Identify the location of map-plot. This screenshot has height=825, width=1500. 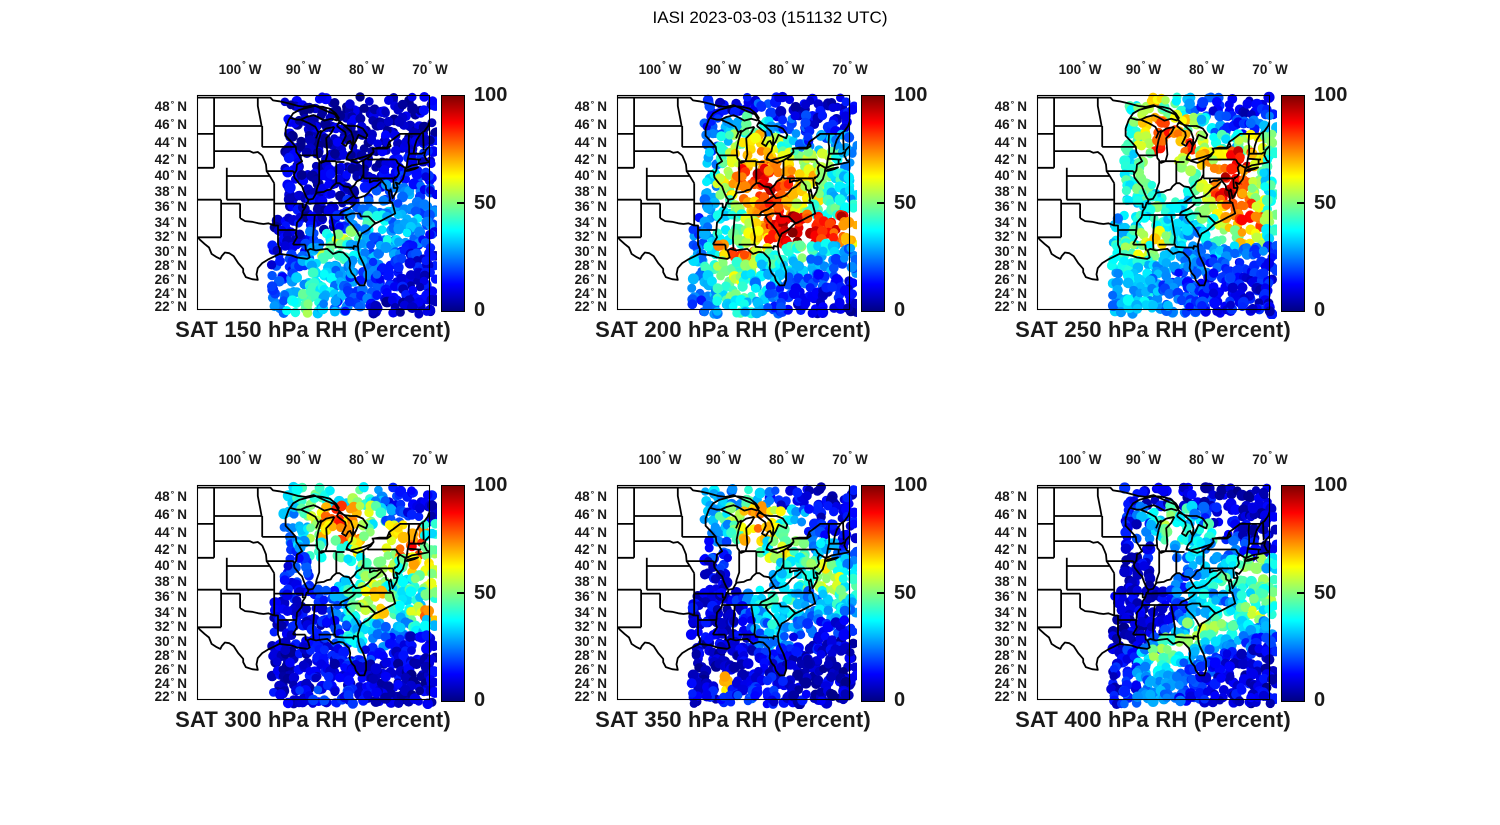
(316, 205).